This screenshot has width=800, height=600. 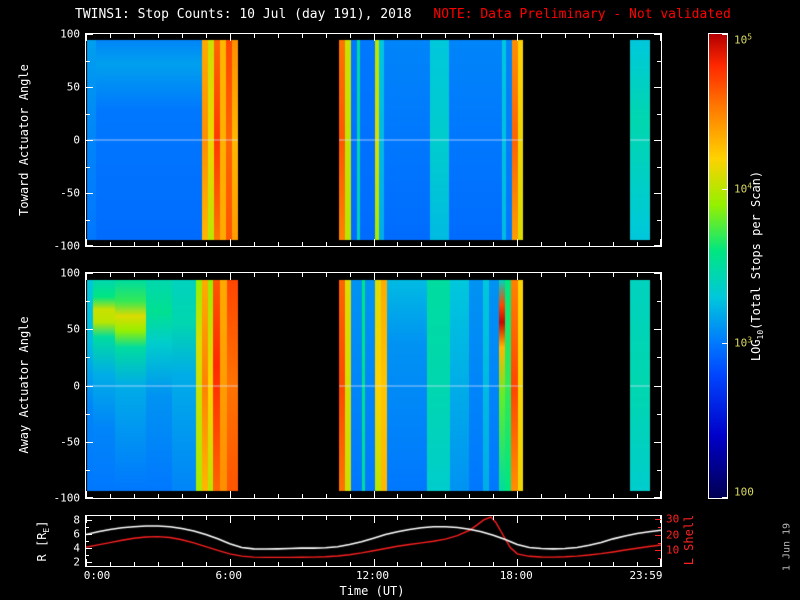 I want to click on colorbar-tick-label: 100, so click(x=744, y=492).